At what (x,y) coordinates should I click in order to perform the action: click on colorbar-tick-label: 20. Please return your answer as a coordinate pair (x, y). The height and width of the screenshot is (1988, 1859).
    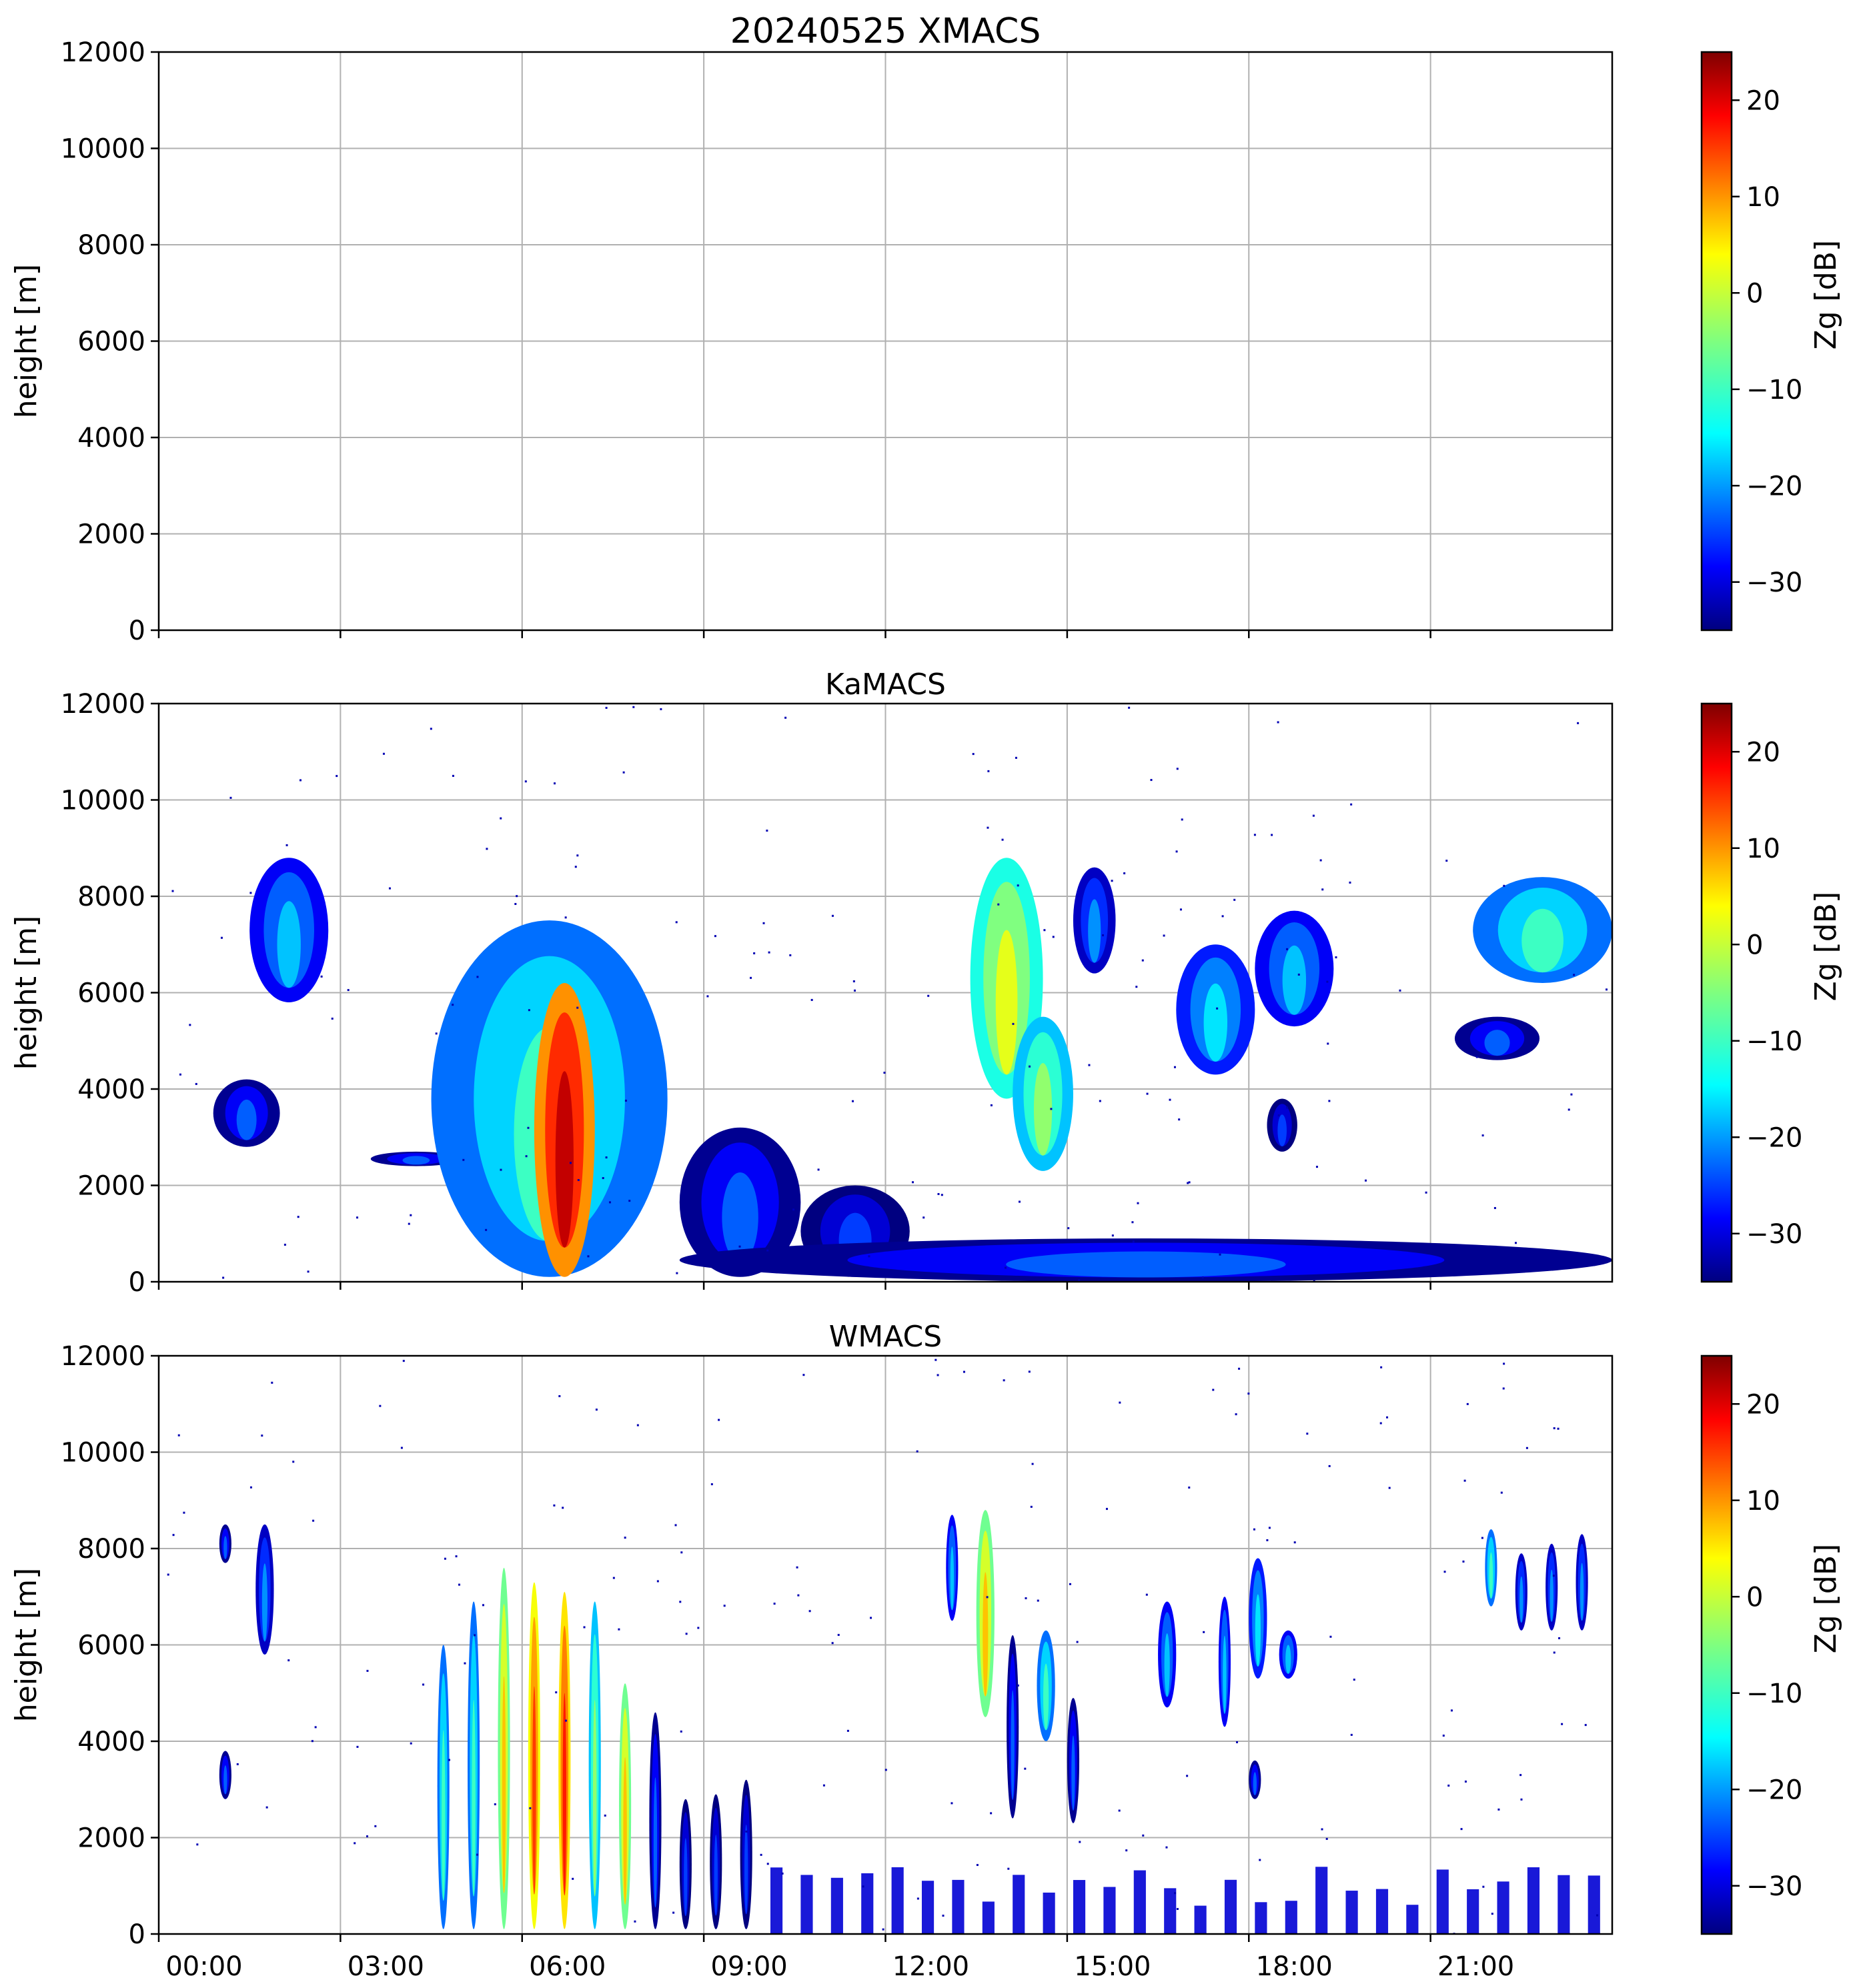
    Looking at the image, I should click on (1763, 100).